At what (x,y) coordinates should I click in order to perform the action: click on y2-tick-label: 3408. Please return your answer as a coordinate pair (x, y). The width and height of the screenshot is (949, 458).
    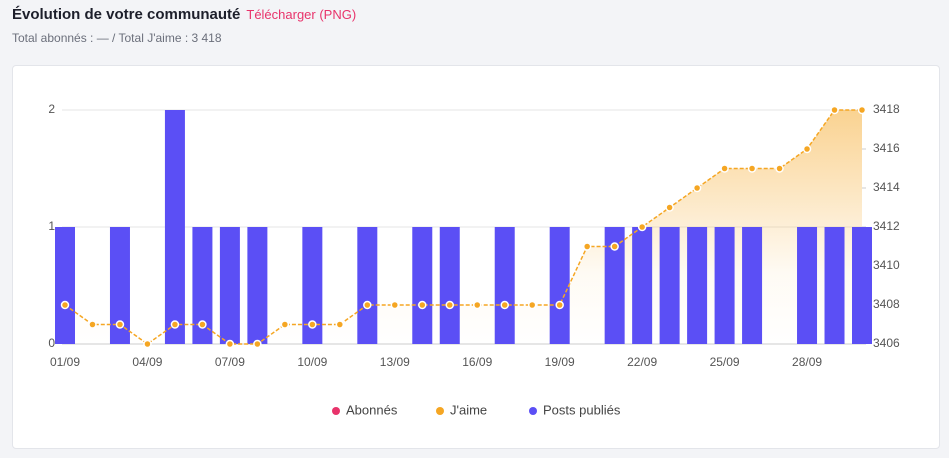
    Looking at the image, I should click on (886, 304).